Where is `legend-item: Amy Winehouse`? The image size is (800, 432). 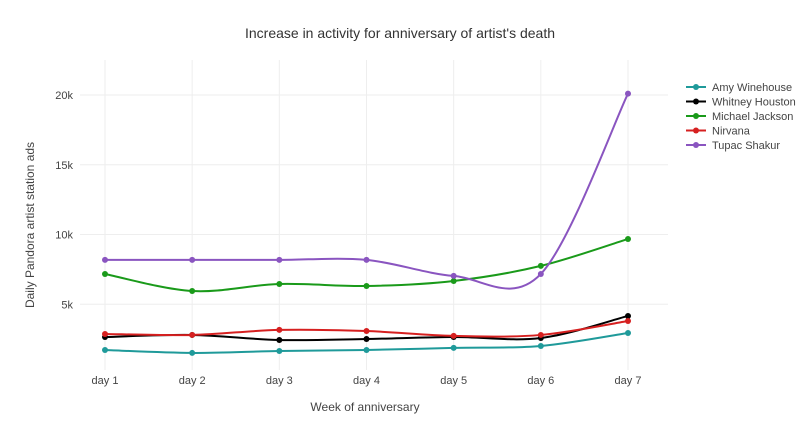
legend-item: Amy Winehouse is located at coordinates (739, 88).